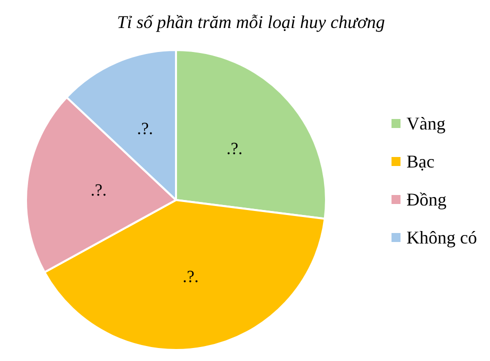  Describe the element at coordinates (426, 124) in the screenshot. I see `legend-label: Vàng` at that location.